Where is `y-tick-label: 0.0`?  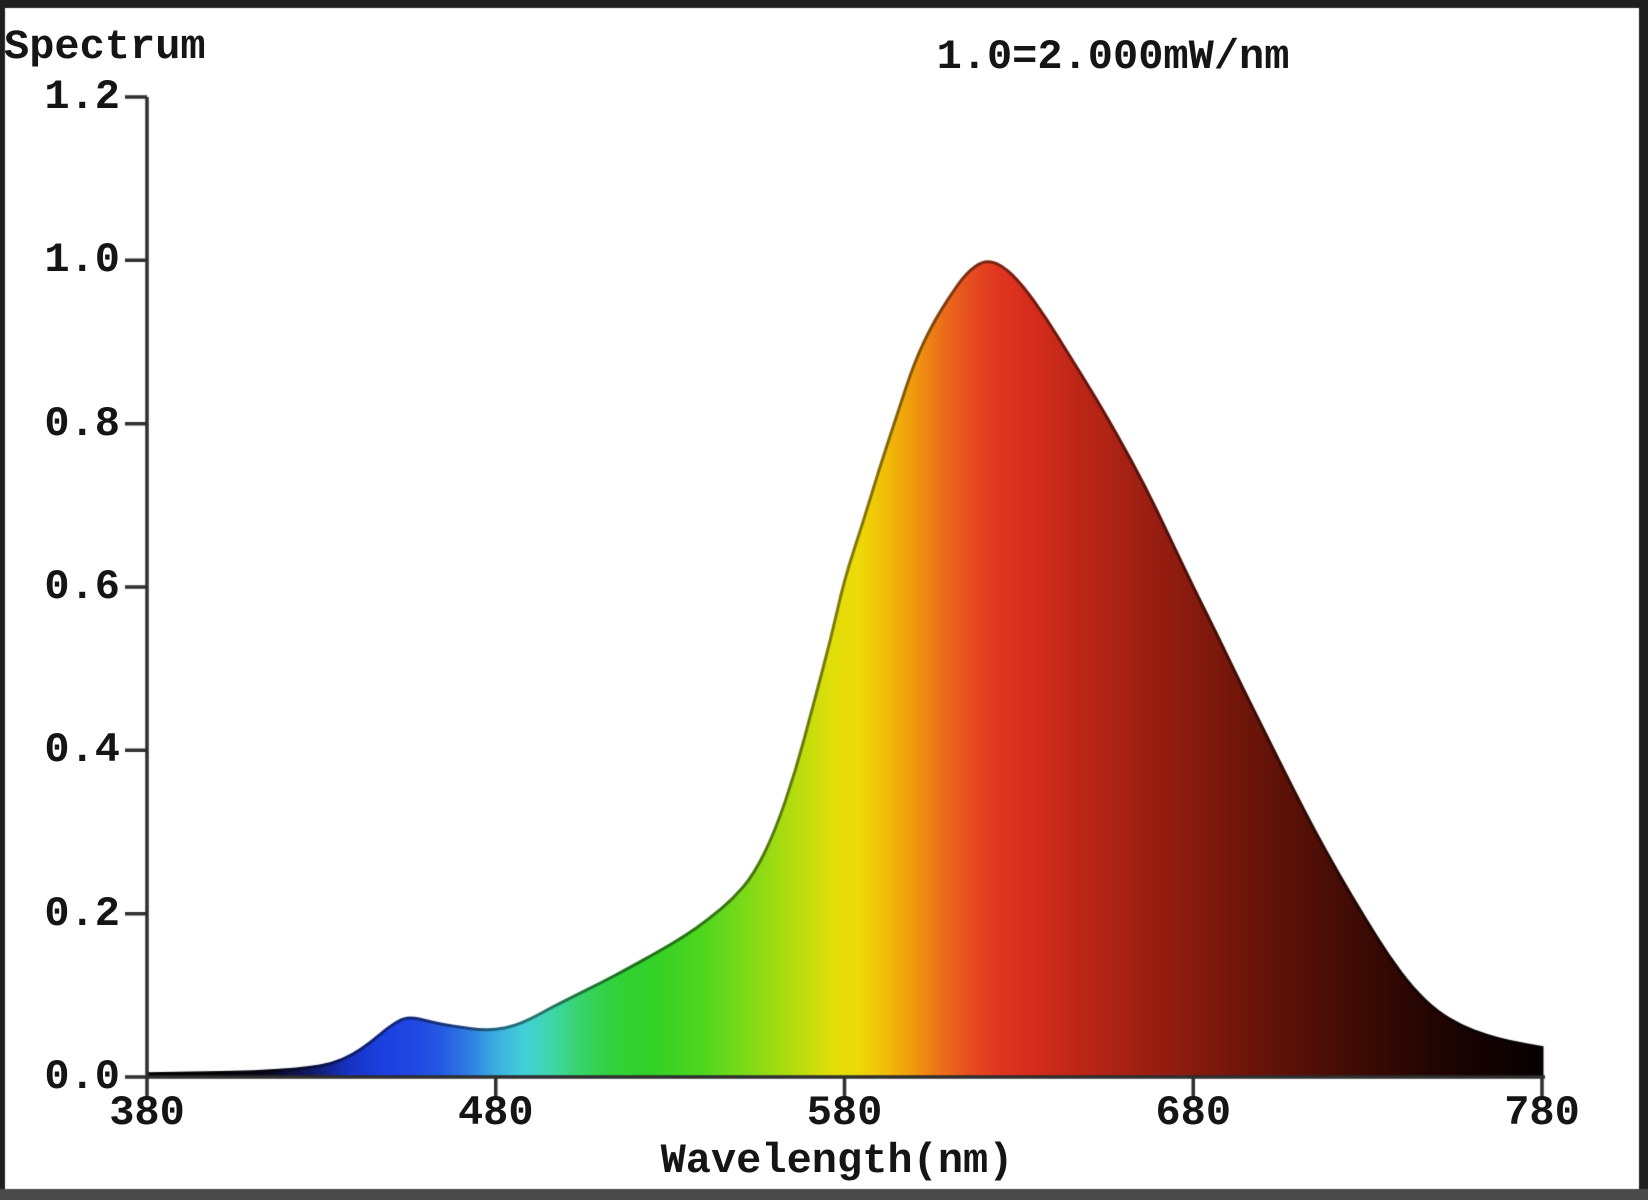
y-tick-label: 0.0 is located at coordinates (82, 1076).